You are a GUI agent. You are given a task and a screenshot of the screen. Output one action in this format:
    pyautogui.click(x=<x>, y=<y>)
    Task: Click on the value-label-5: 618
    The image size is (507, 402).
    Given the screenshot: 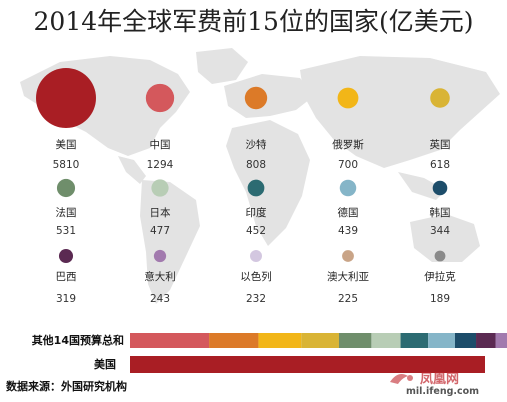 What is the action you would take?
    pyautogui.click(x=440, y=165)
    